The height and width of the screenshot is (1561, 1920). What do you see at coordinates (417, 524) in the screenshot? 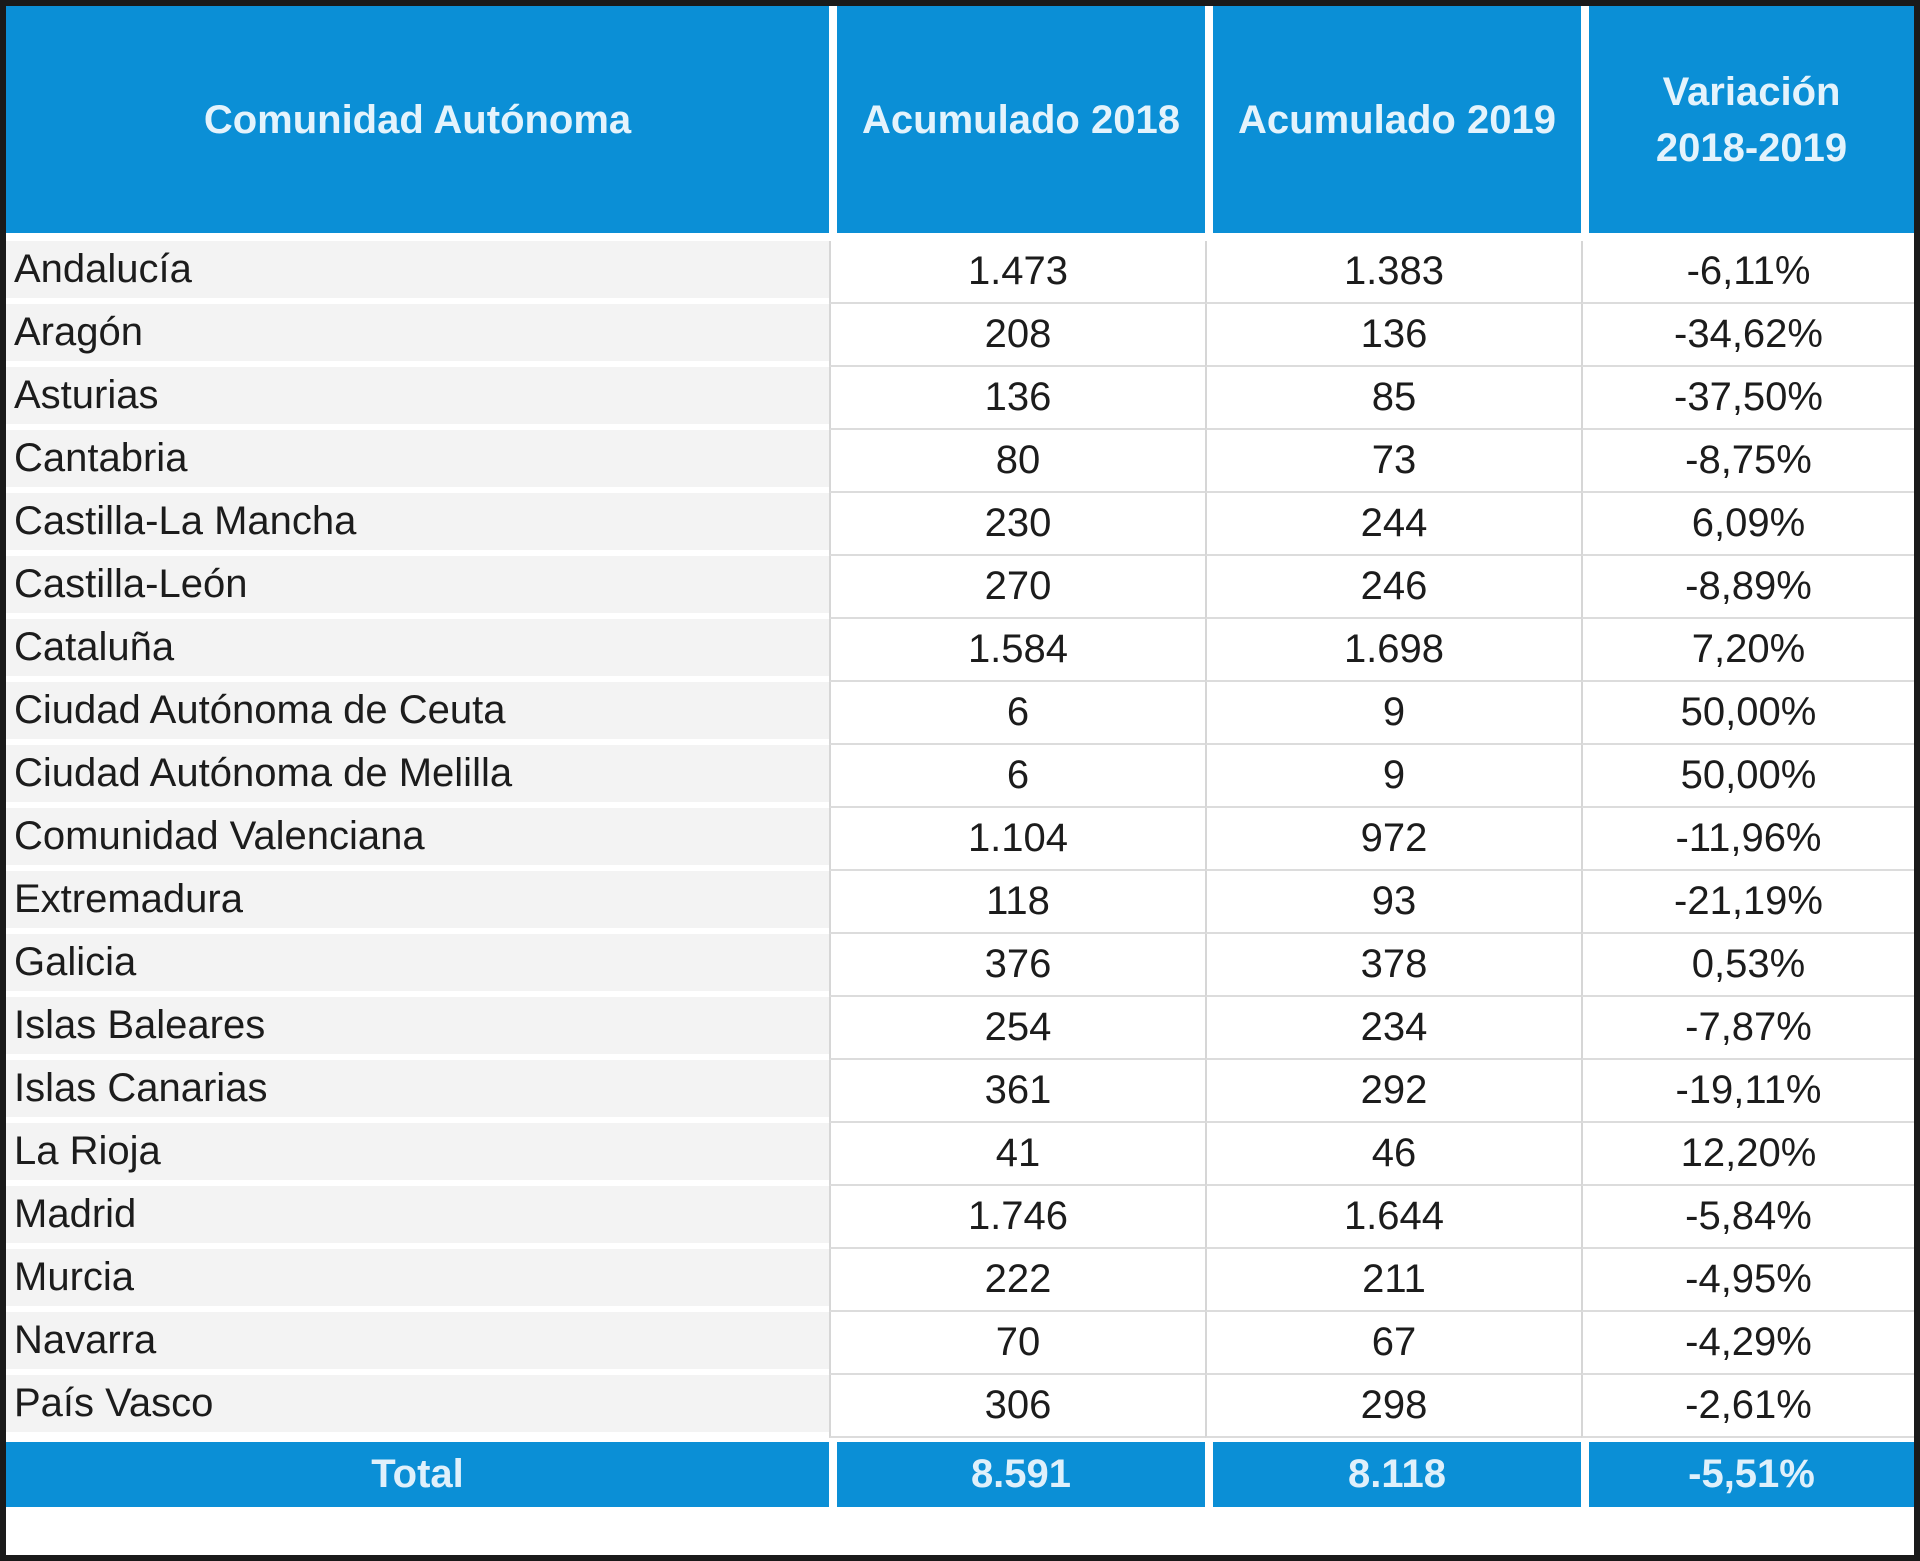
I see `cell-comunidad: Castilla-La Mancha` at bounding box center [417, 524].